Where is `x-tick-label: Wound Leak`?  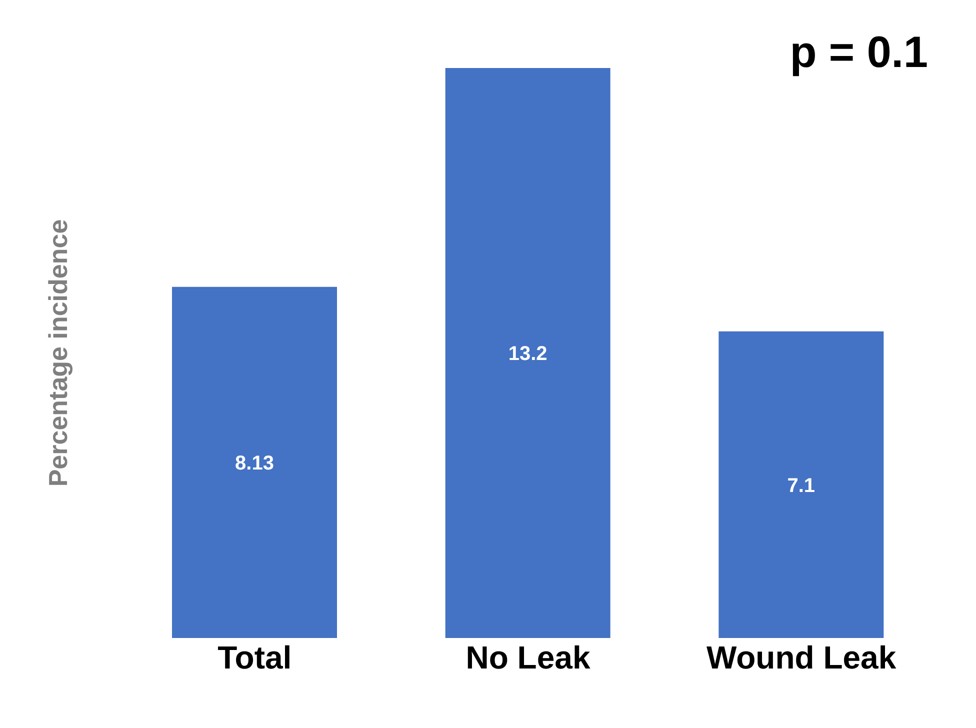 x-tick-label: Wound Leak is located at coordinates (801, 658).